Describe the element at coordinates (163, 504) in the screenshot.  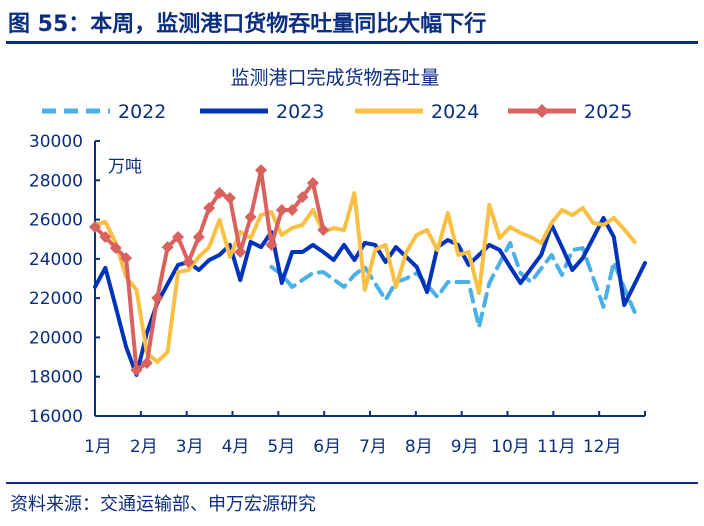
I see `source-note: 资料来源：交通运输部、申万宏源研究` at that location.